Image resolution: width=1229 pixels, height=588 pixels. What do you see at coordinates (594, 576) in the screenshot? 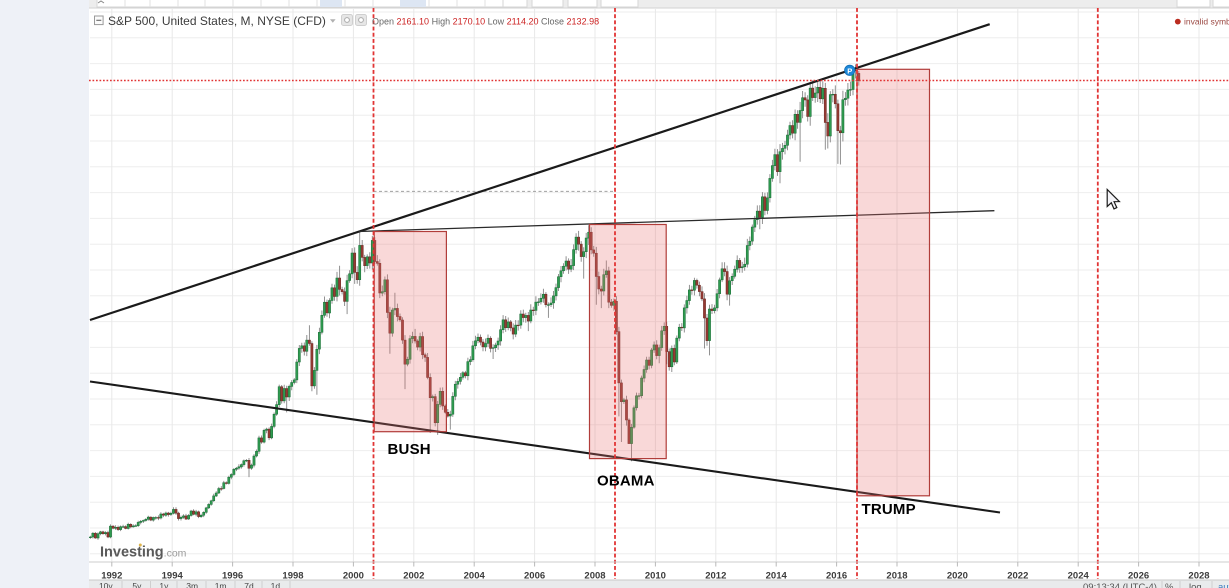
I see `svg-text: 2008` at bounding box center [594, 576].